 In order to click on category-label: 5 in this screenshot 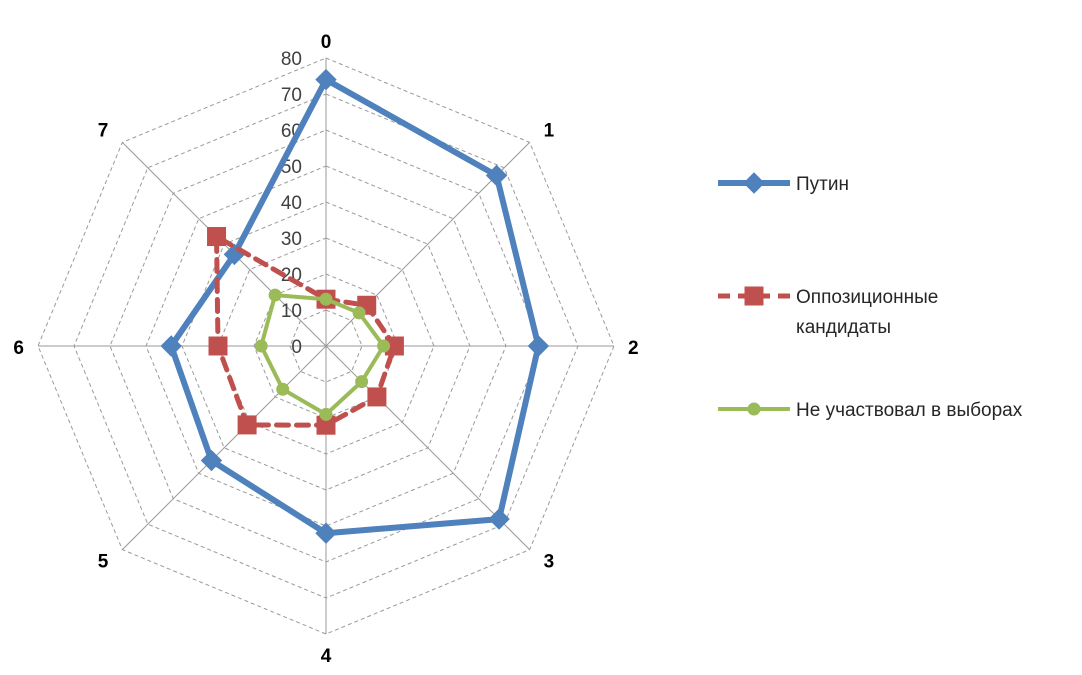, I will do `click(103, 562)`.